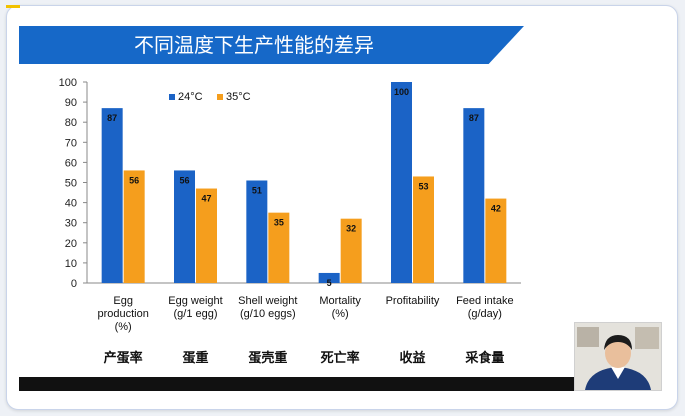 This screenshot has width=685, height=416. I want to click on x-tick-label: Egg, so click(123, 301).